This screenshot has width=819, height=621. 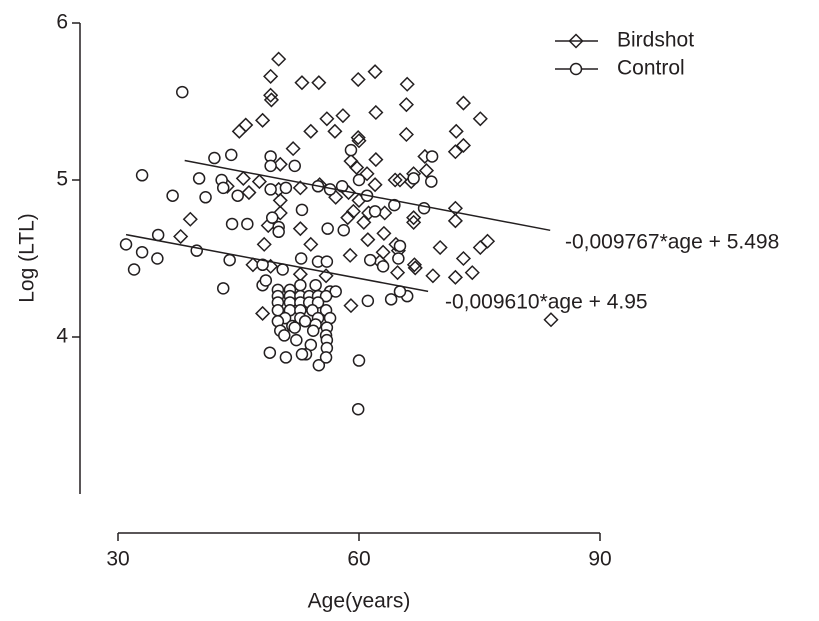 What do you see at coordinates (359, 601) in the screenshot?
I see `x-axis-title: Age(years)` at bounding box center [359, 601].